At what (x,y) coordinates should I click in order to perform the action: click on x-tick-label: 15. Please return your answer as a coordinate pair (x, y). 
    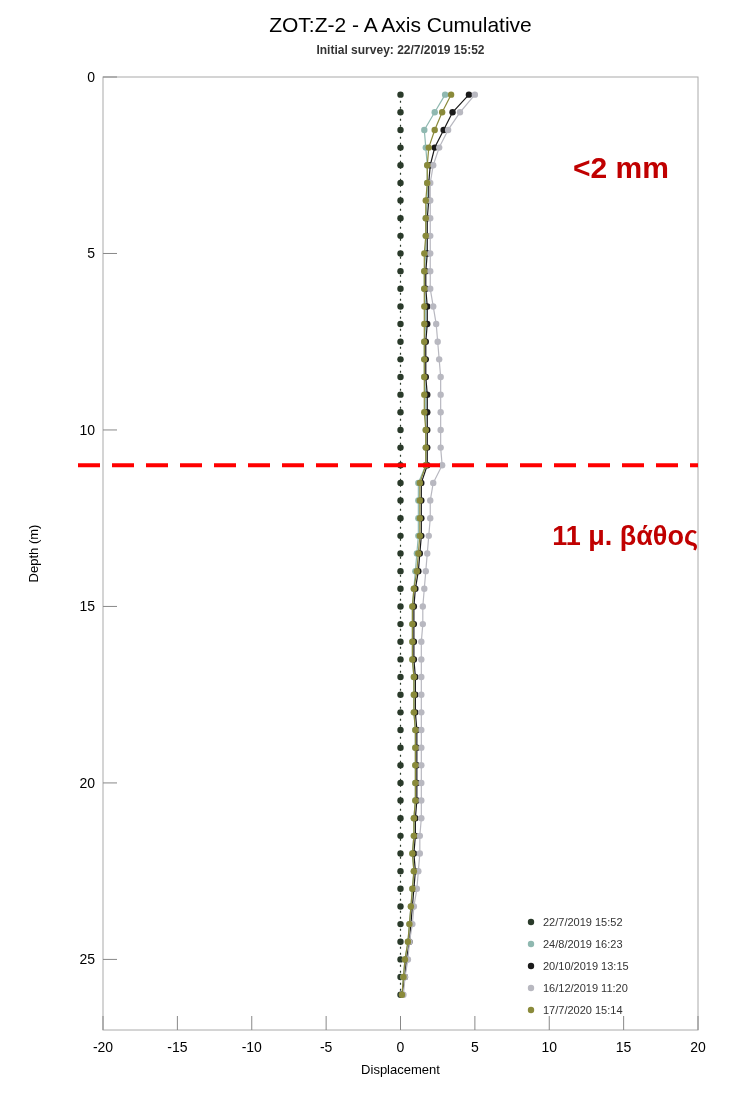
    Looking at the image, I should click on (623, 1047).